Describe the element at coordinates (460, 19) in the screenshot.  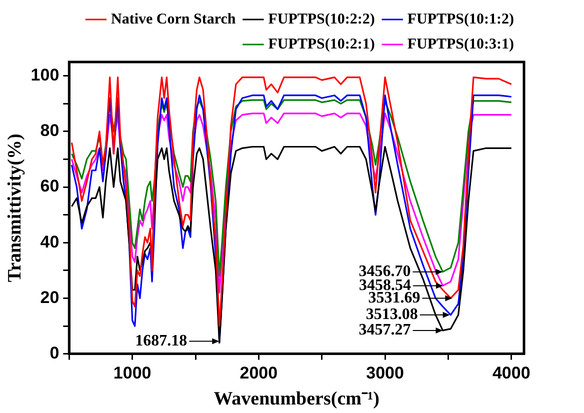
I see `legend-label: FUPTPS(10:1:2)` at that location.